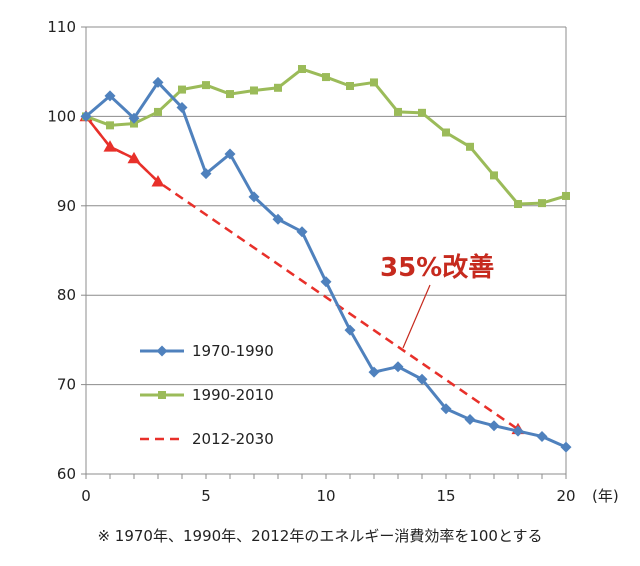  Describe the element at coordinates (233, 395) in the screenshot. I see `legend-label-1990-2010: 1990-2010` at that location.